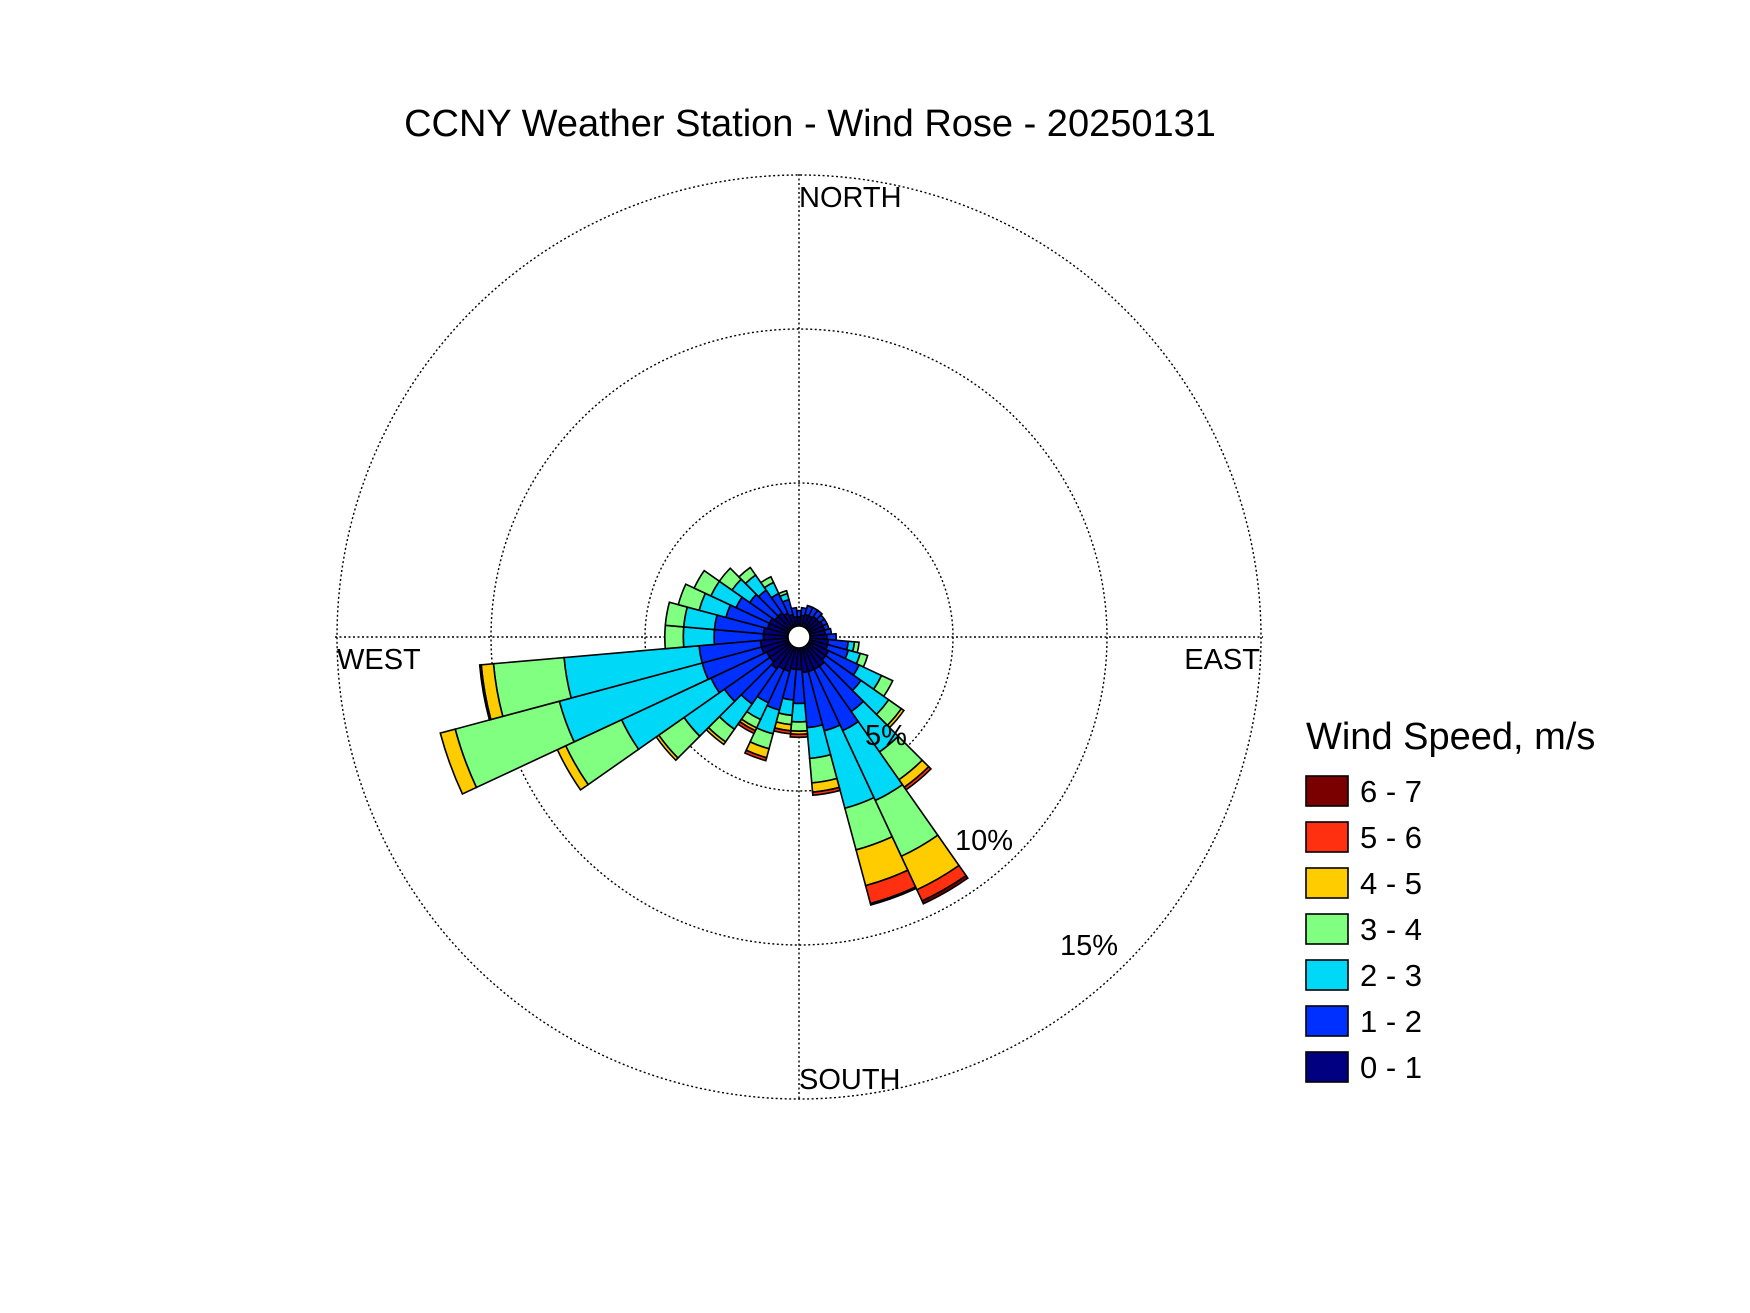  What do you see at coordinates (1391, 883) in the screenshot?
I see `legend-label-2: 4 - 5` at bounding box center [1391, 883].